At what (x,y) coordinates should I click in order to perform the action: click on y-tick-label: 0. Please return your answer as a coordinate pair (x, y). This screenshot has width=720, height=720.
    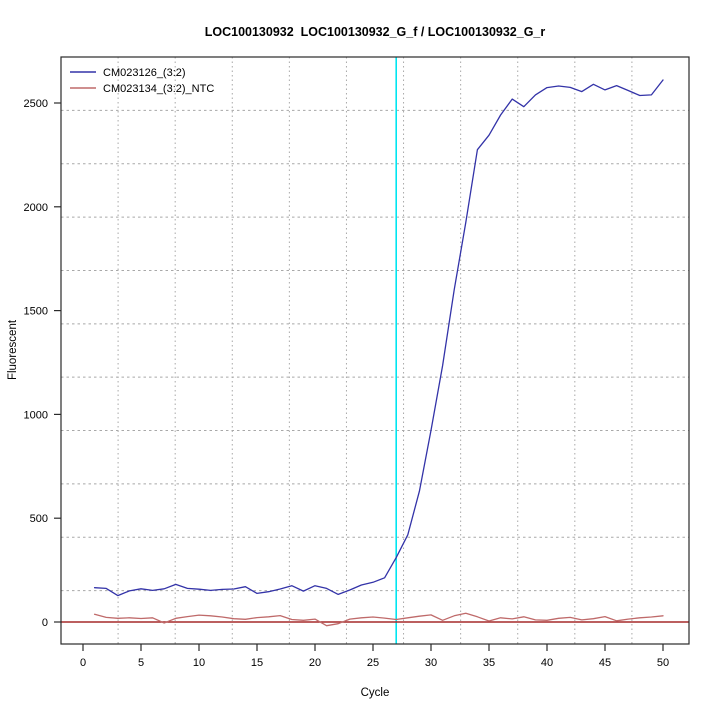
    Looking at the image, I should click on (45, 623).